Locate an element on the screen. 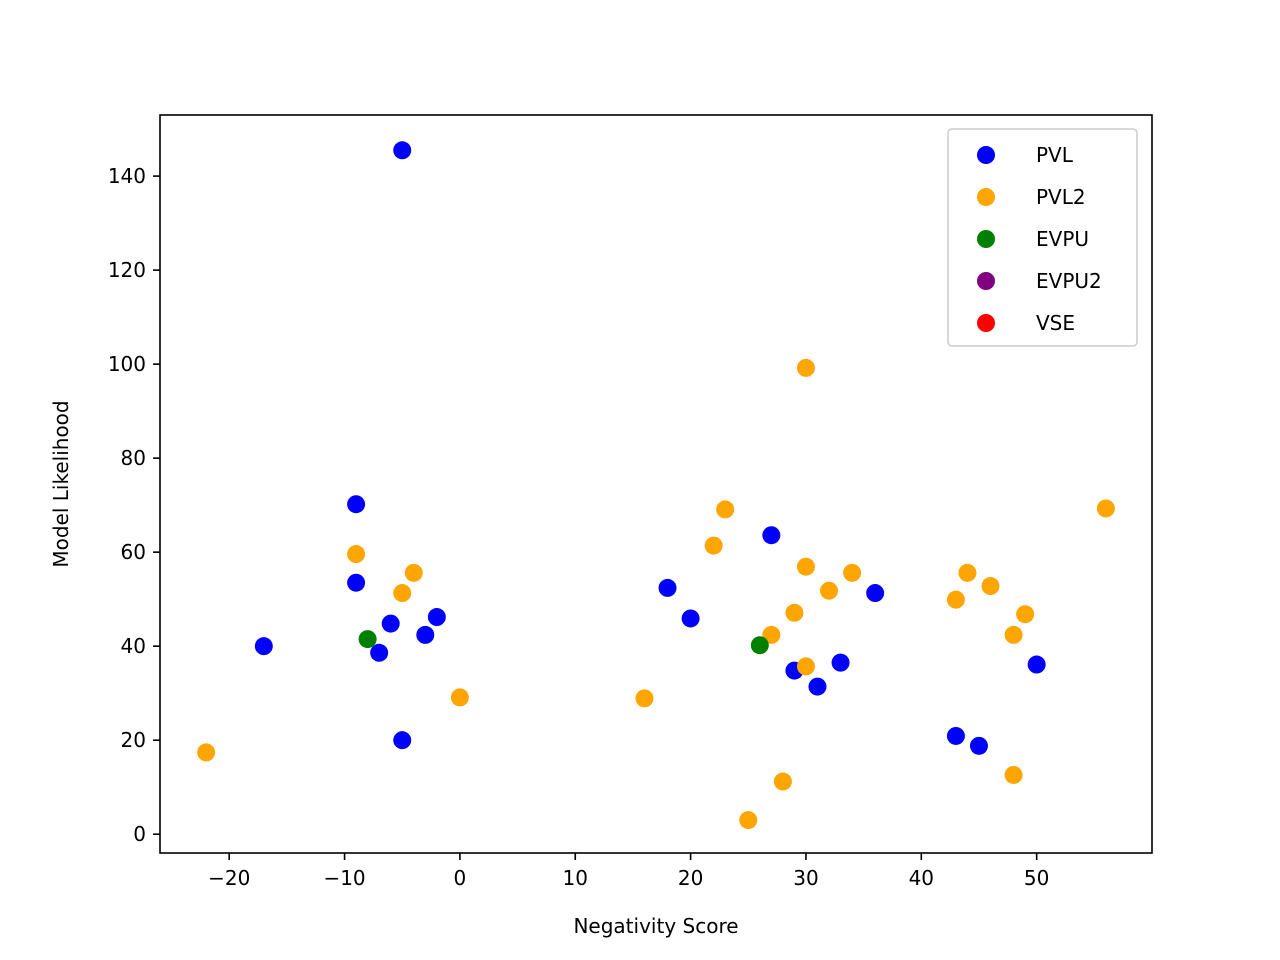 Image resolution: width=1280 pixels, height=960 pixels. y-tick-label: 0 is located at coordinates (139, 834).